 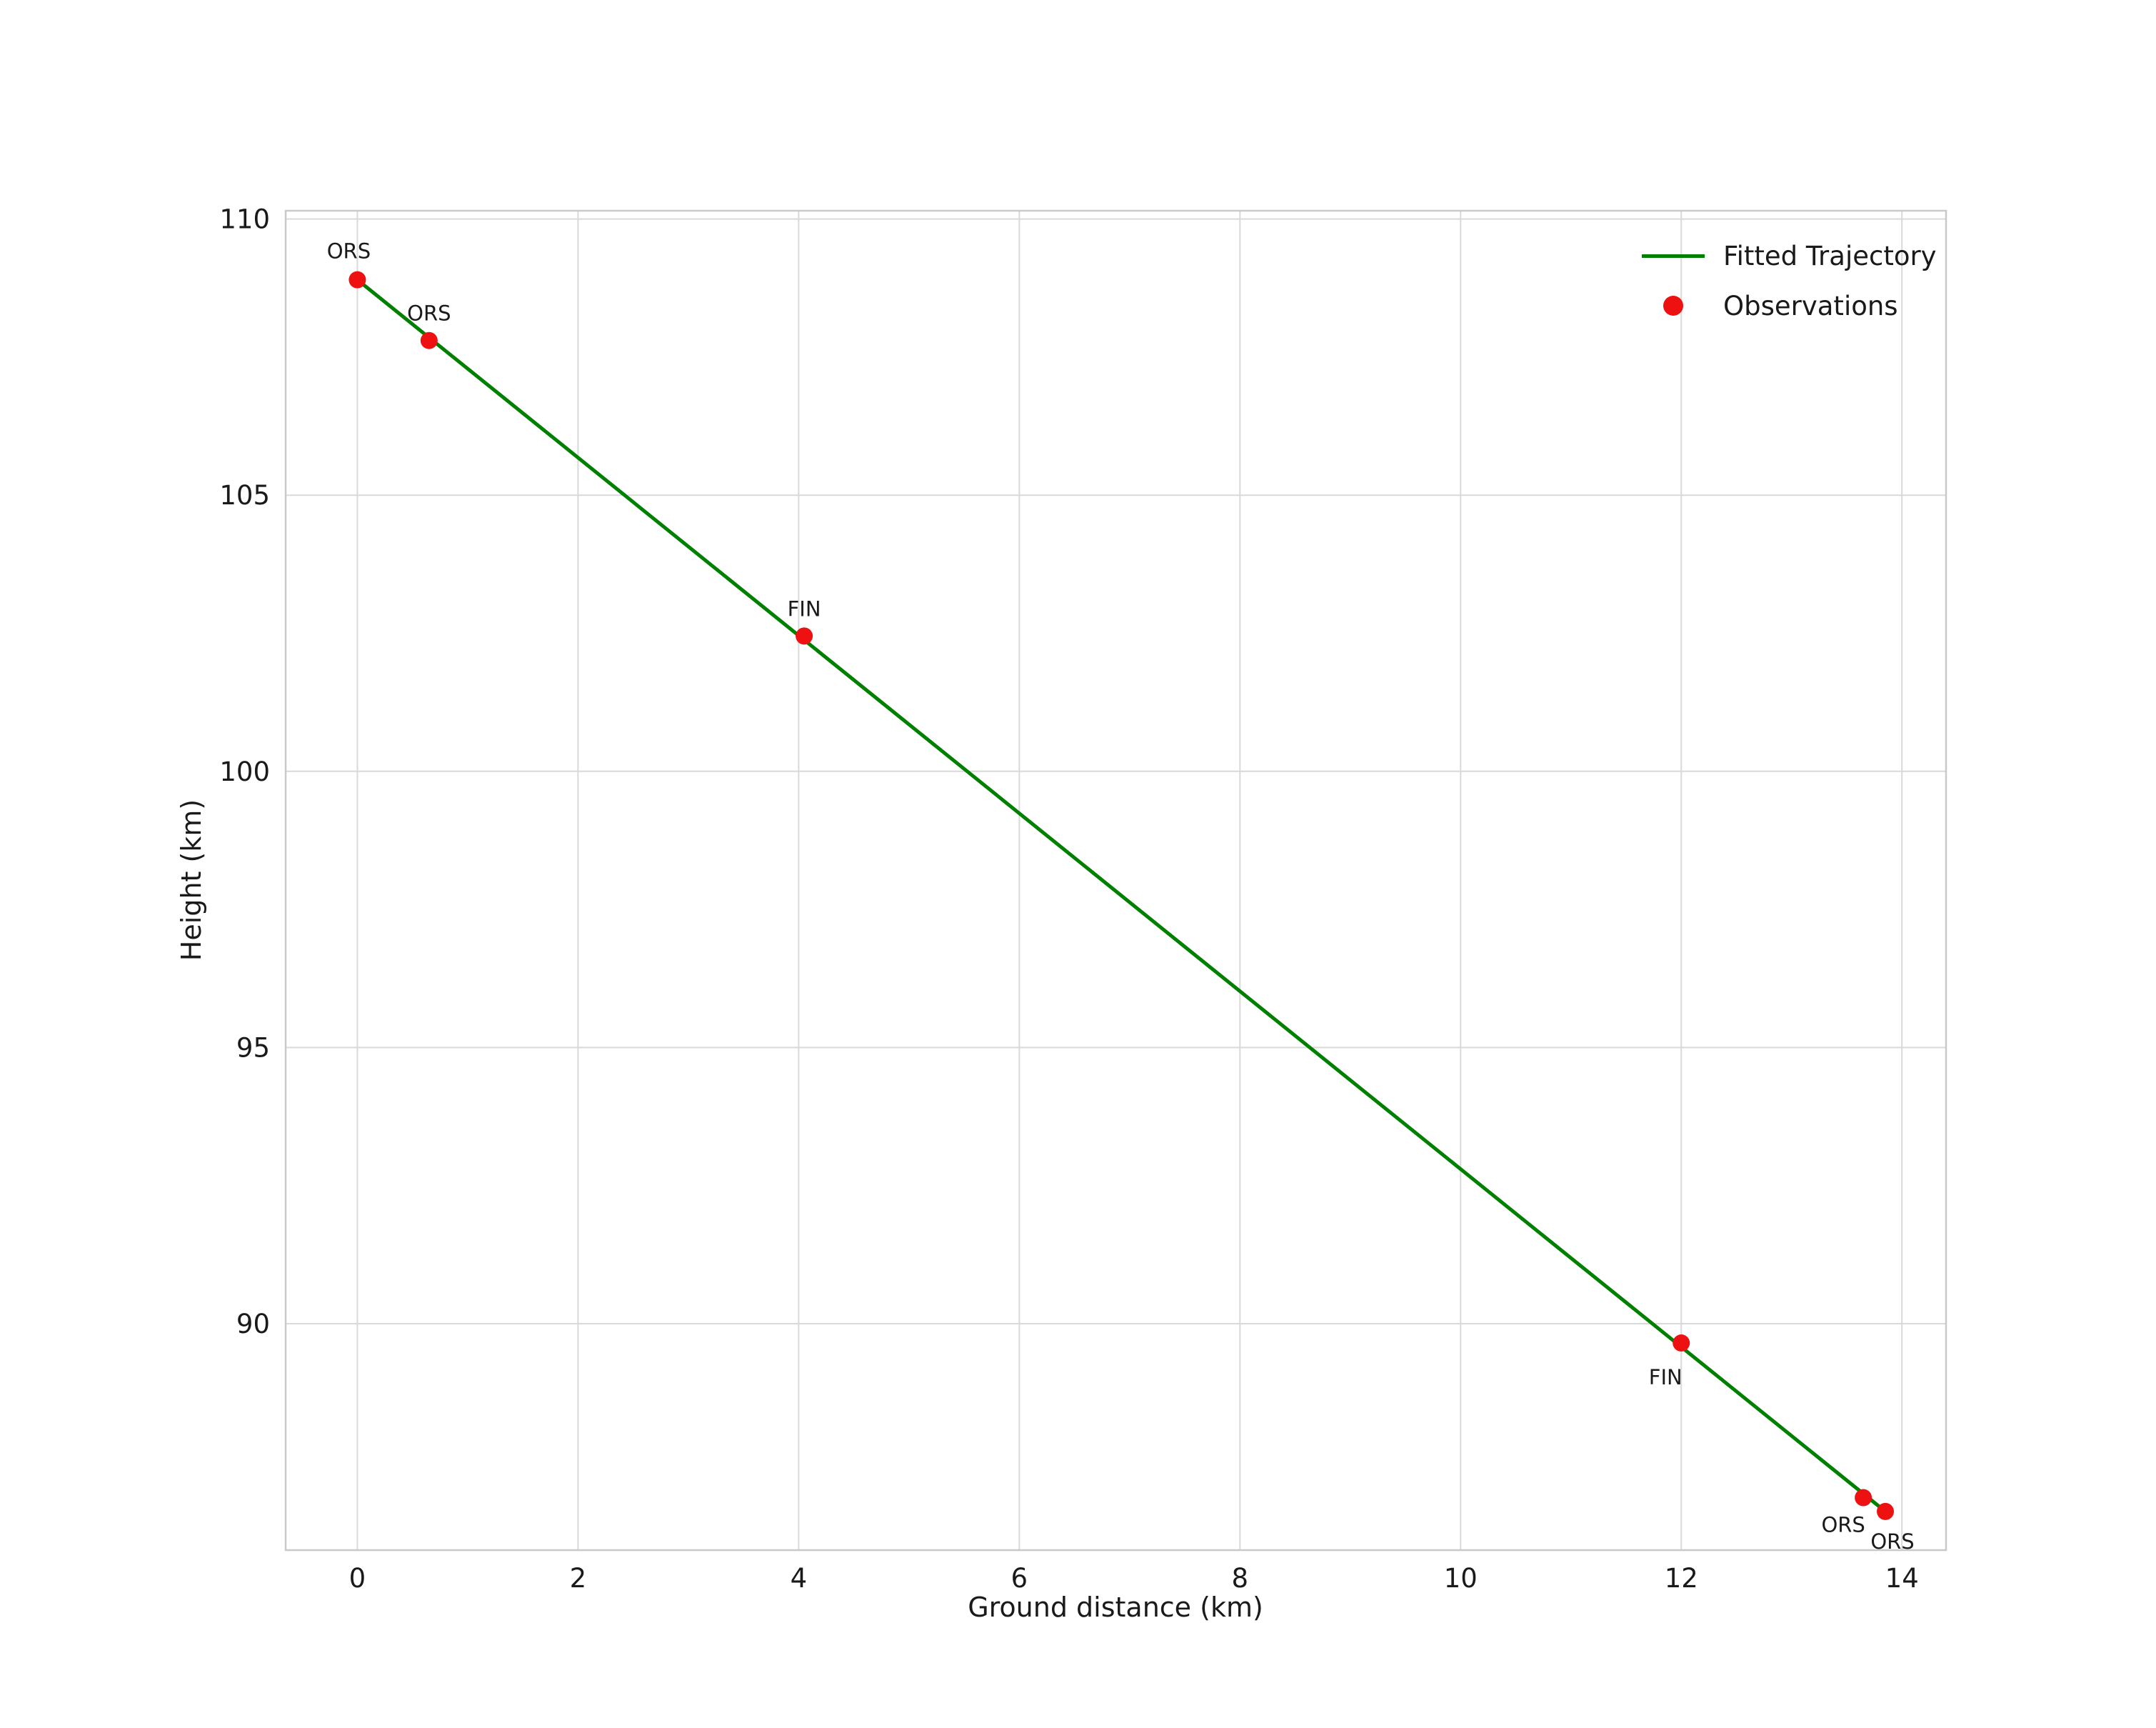 I want to click on x-tick-label: 4, so click(x=800, y=1578).